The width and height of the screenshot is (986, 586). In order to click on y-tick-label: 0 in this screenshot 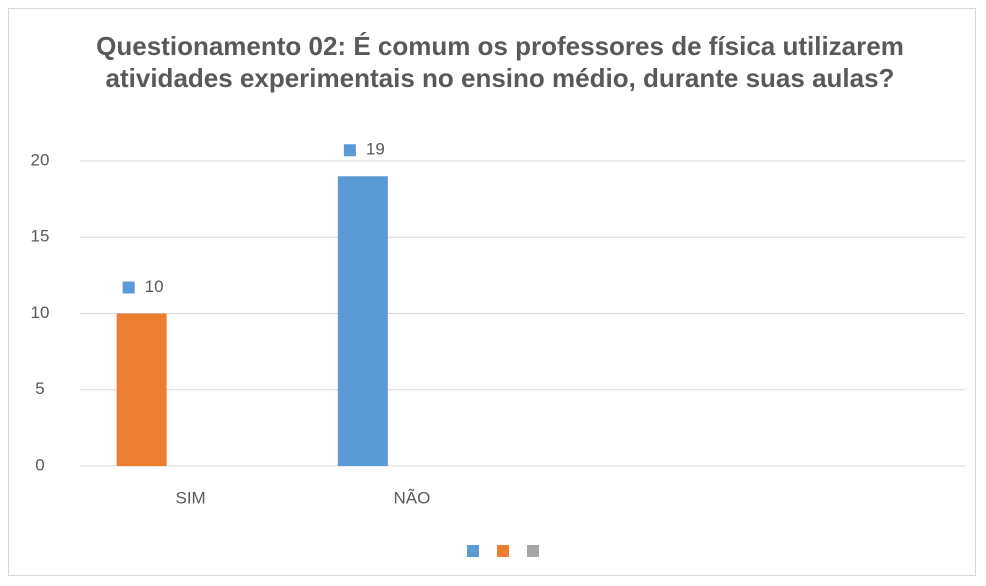, I will do `click(39, 464)`.